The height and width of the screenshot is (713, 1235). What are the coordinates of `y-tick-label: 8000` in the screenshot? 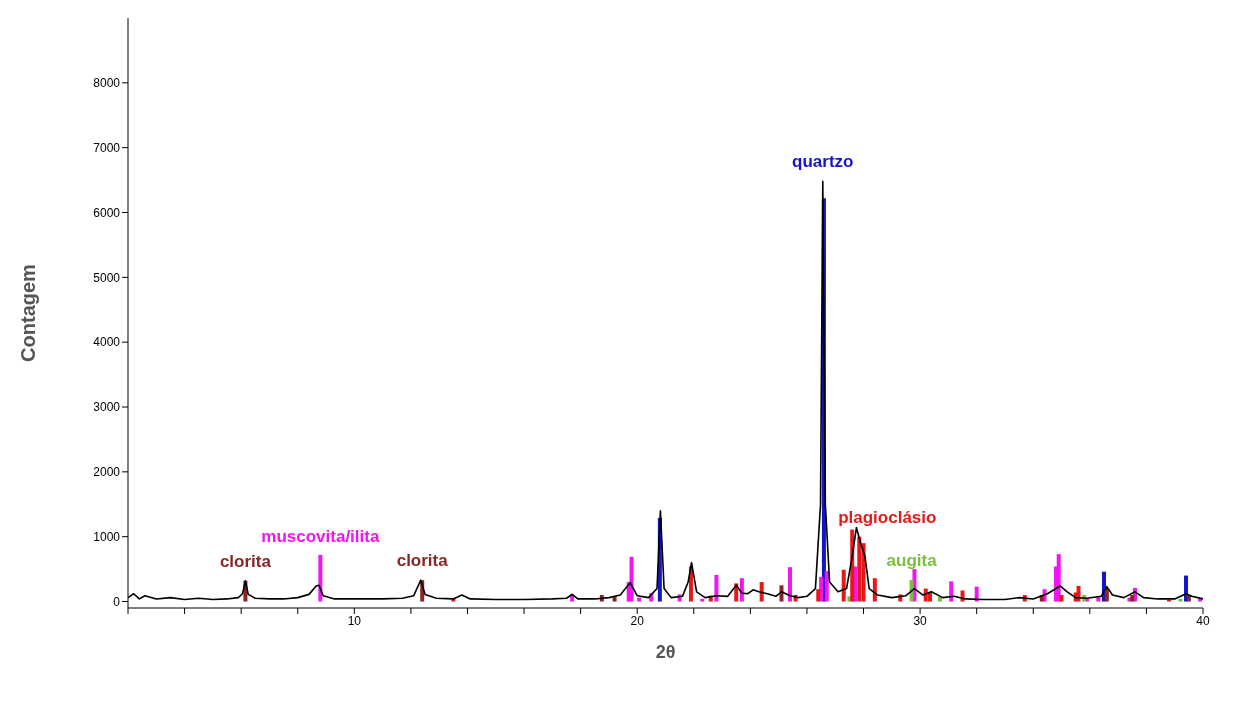 It's located at (107, 83).